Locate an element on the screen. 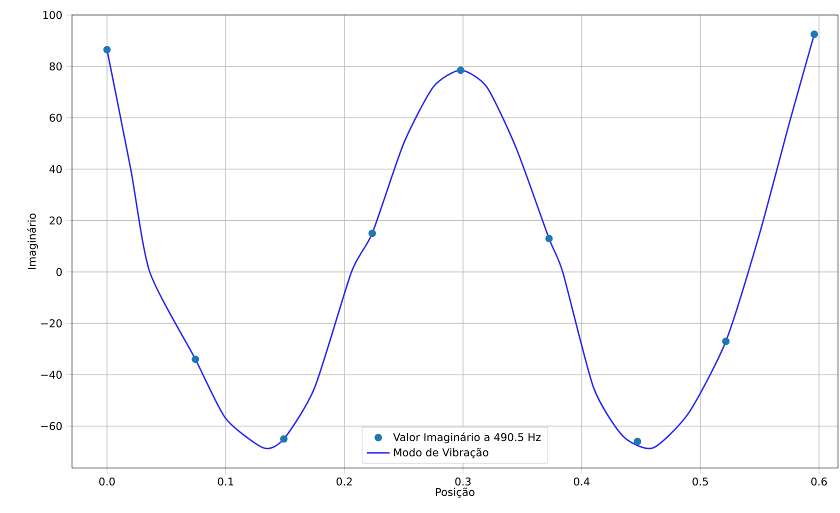 Image resolution: width=840 pixels, height=513 pixels. x-tick-label: 0.4 is located at coordinates (582, 481).